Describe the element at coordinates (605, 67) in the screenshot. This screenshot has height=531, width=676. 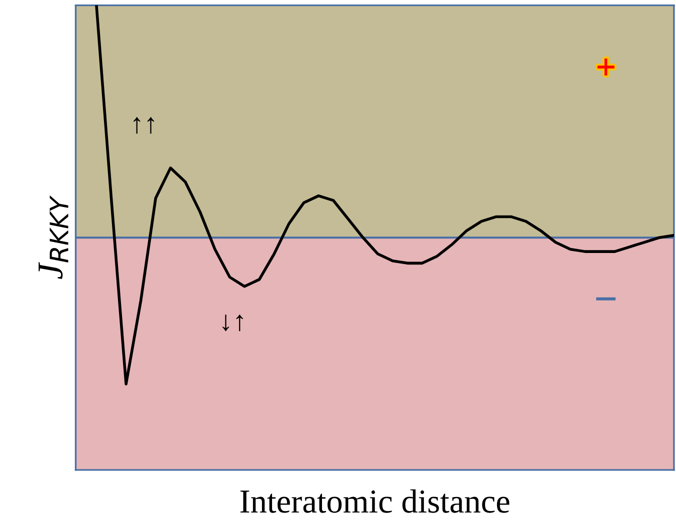
I see `annotation: +` at that location.